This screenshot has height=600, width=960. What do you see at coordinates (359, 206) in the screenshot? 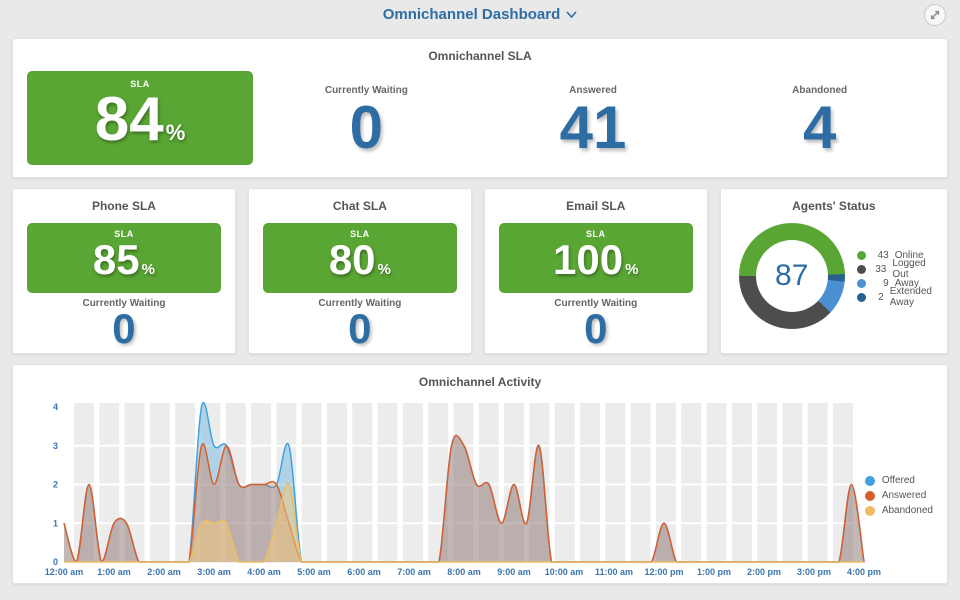
I see `card-title: Chat SLA` at bounding box center [359, 206].